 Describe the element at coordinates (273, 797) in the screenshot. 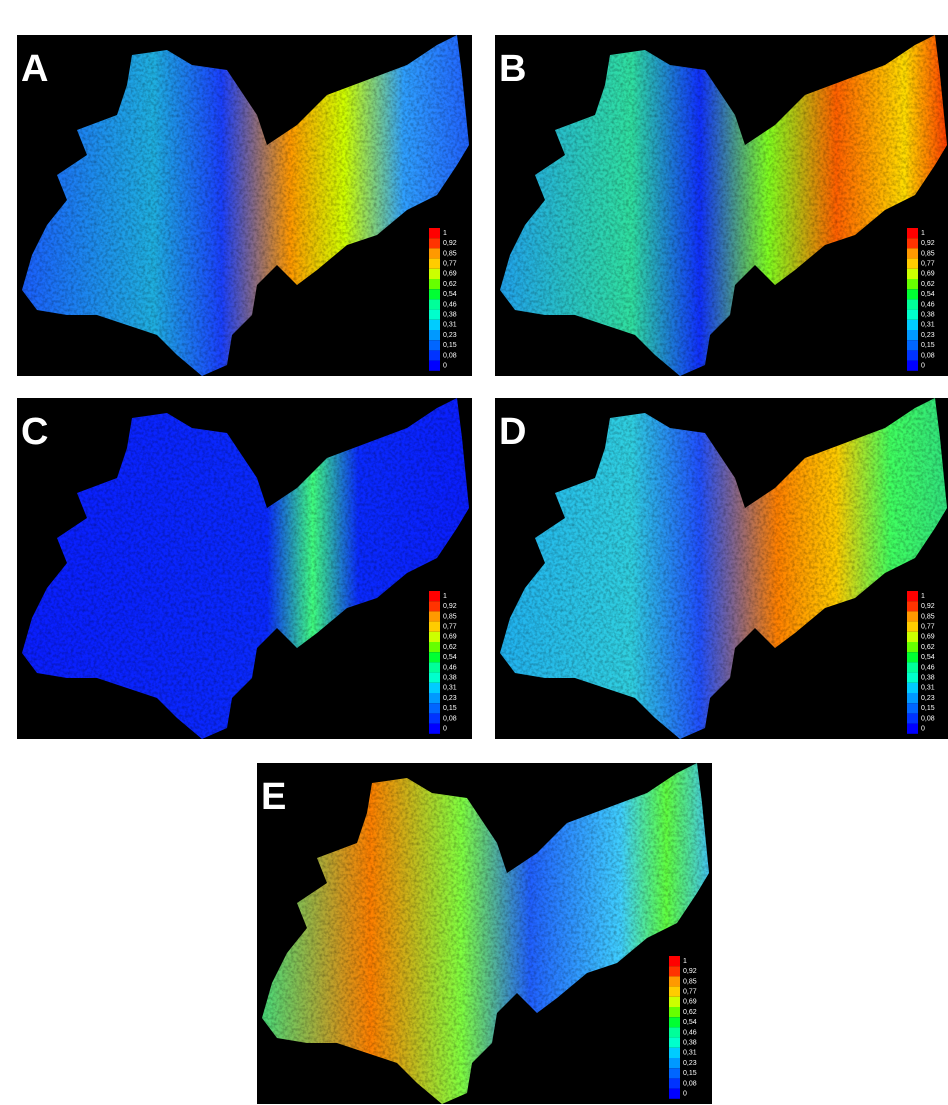

I see `panel-label: E` at that location.